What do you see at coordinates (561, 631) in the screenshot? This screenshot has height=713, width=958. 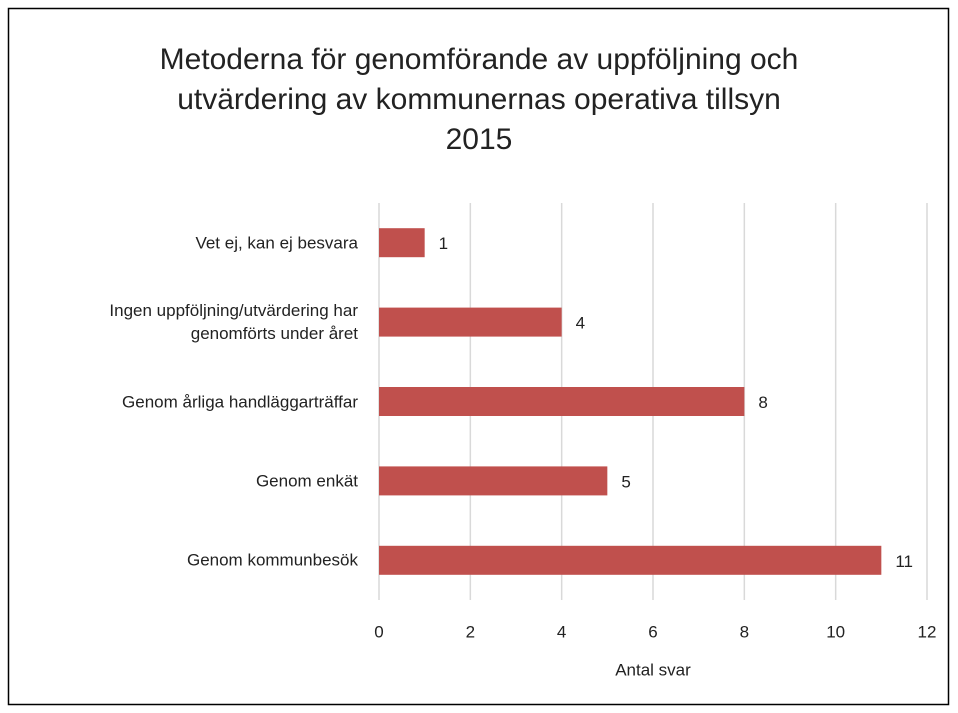 I see `x-tick-label: 4` at bounding box center [561, 631].